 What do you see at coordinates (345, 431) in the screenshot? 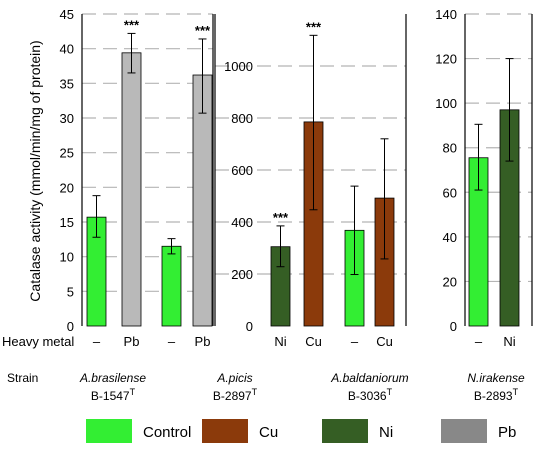
I see `legend-swatch-ni` at bounding box center [345, 431].